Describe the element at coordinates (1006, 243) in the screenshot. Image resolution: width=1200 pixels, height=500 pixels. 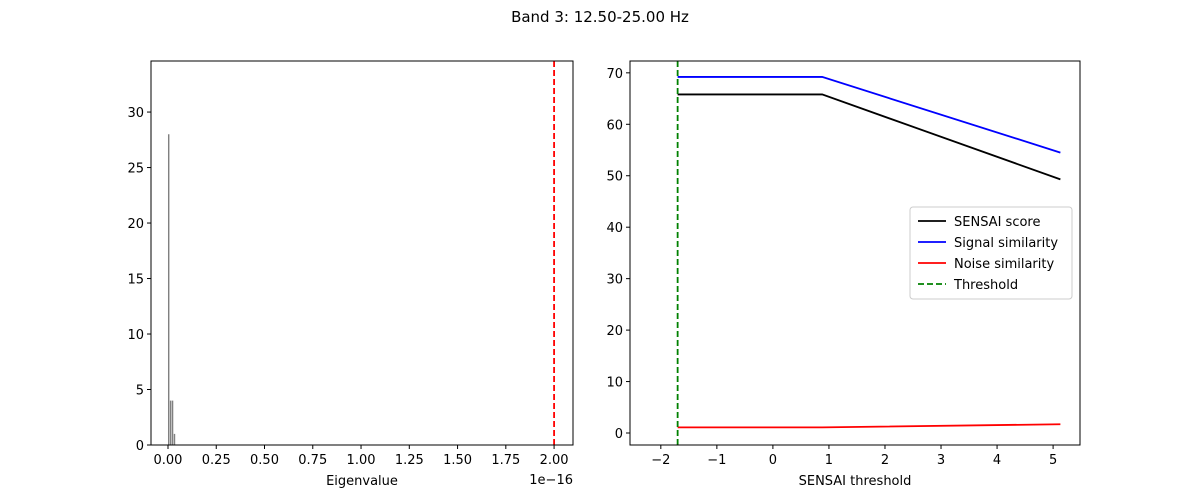
I see `legend-label: Signal similarity` at that location.